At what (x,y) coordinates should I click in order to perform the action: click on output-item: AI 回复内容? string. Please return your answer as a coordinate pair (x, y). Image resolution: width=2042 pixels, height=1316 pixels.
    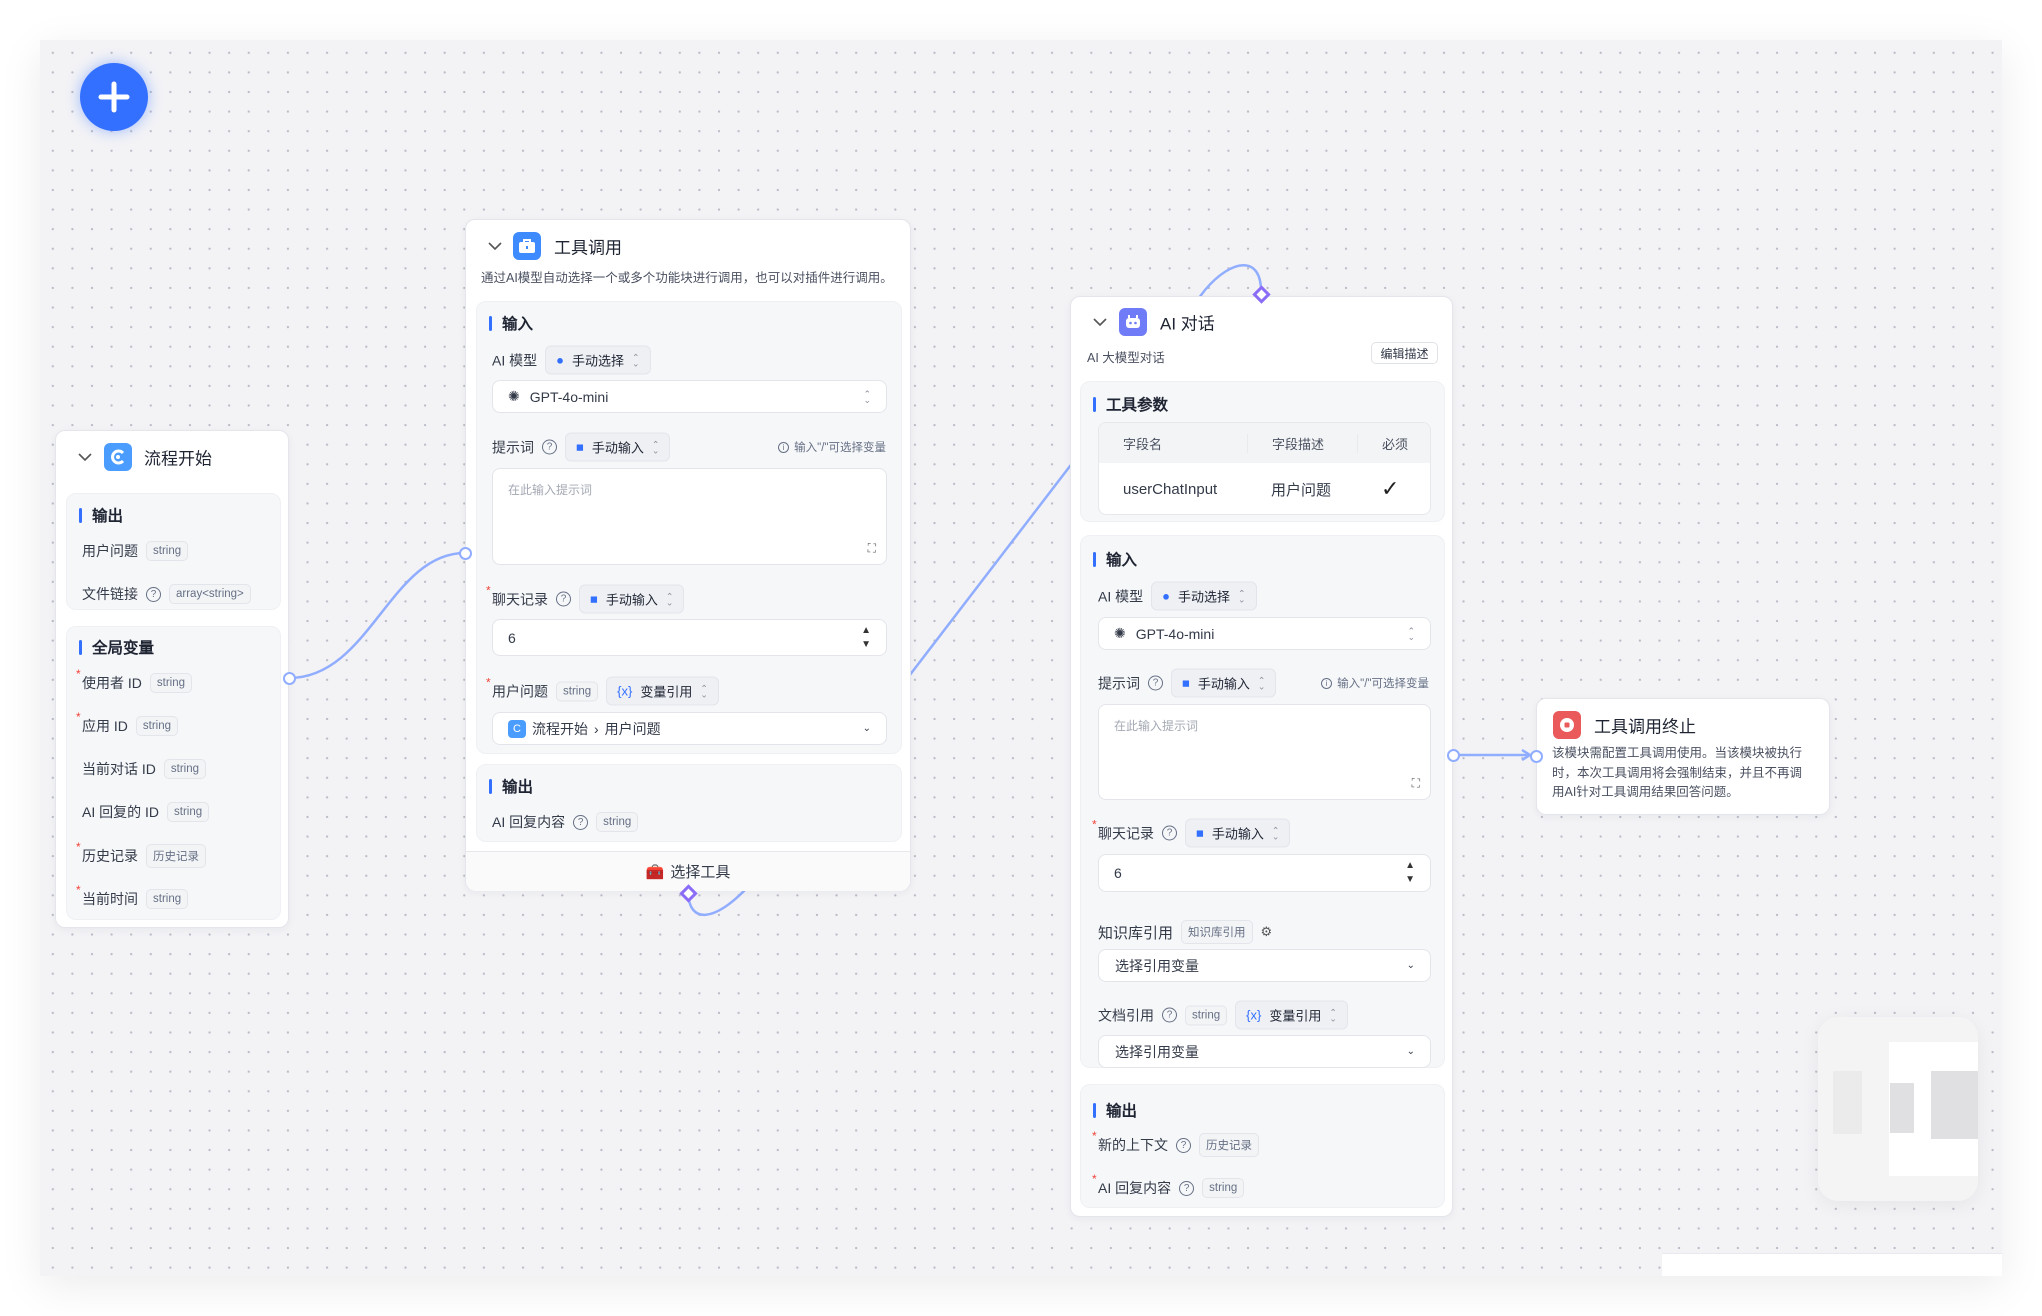
    Looking at the image, I should click on (565, 822).